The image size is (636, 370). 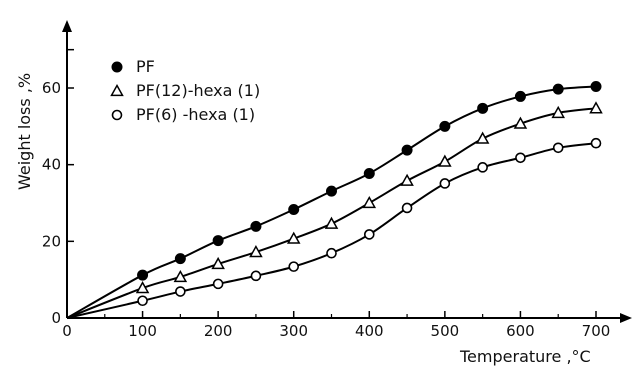 What do you see at coordinates (445, 331) in the screenshot?
I see `x-tick-label: 500` at bounding box center [445, 331].